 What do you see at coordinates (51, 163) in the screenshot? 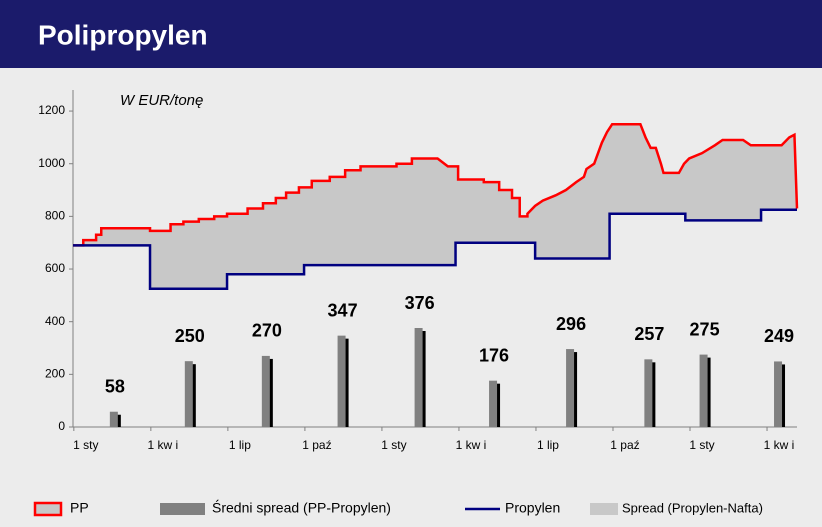
I see `y-tick-label: 1000` at bounding box center [51, 163].